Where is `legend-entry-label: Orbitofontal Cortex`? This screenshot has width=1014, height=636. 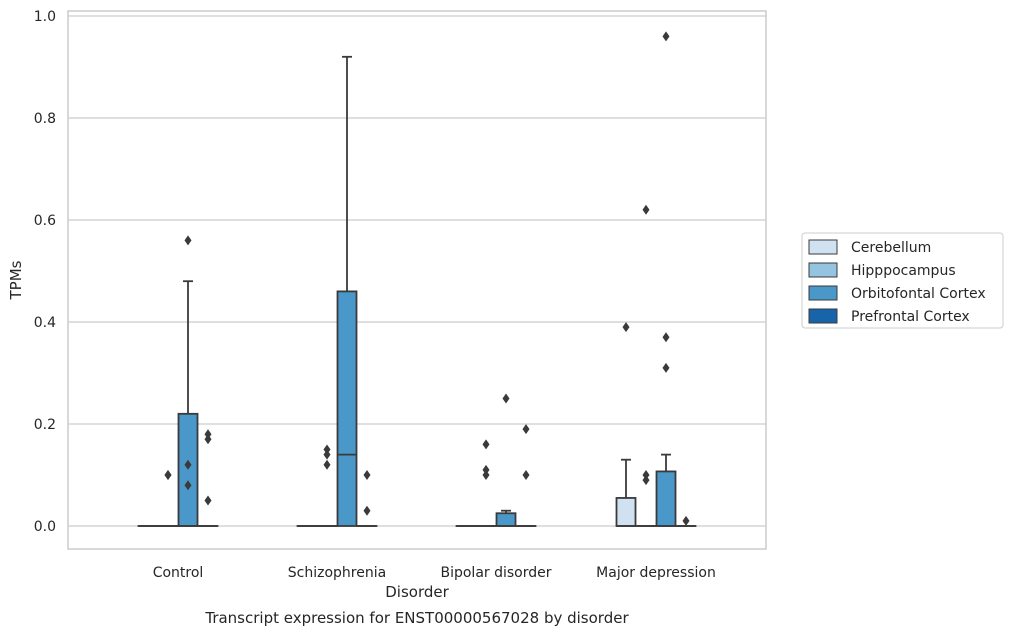 legend-entry-label: Orbitofontal Cortex is located at coordinates (918, 294).